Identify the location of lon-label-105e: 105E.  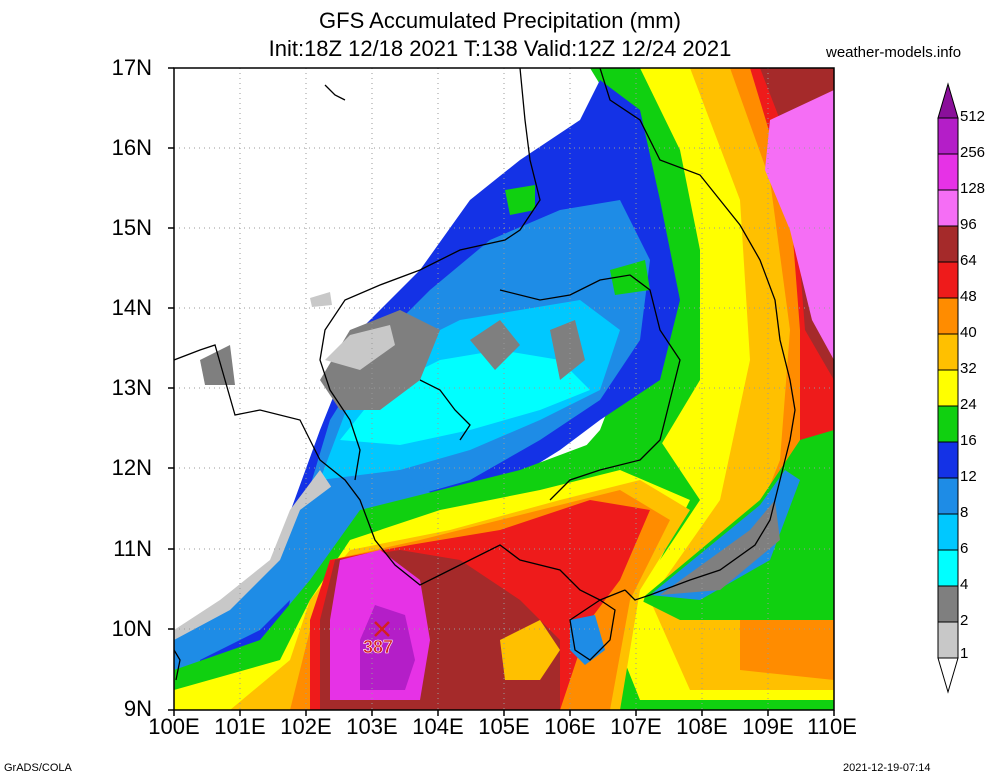
(504, 726).